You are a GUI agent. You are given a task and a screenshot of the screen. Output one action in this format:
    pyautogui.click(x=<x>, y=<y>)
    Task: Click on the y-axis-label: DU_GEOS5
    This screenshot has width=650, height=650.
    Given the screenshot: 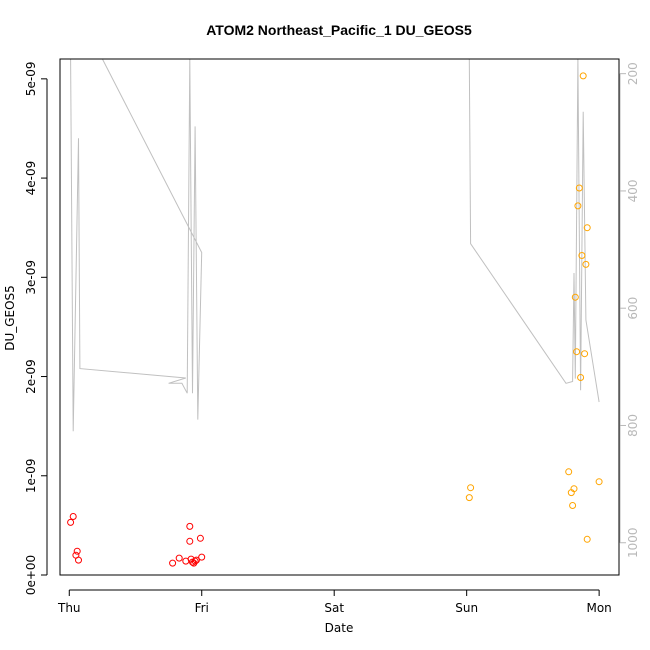 What is the action you would take?
    pyautogui.click(x=10, y=318)
    